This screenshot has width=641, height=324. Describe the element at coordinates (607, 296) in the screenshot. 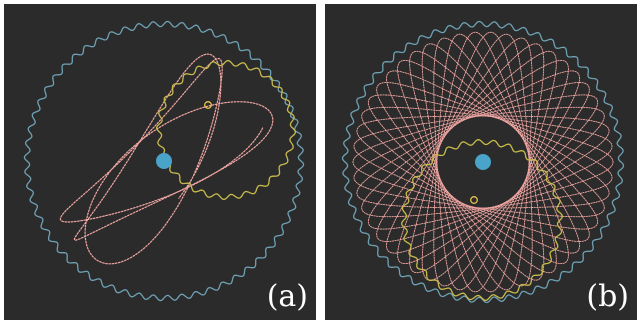

I see `panel-label-b: (b)` at that location.